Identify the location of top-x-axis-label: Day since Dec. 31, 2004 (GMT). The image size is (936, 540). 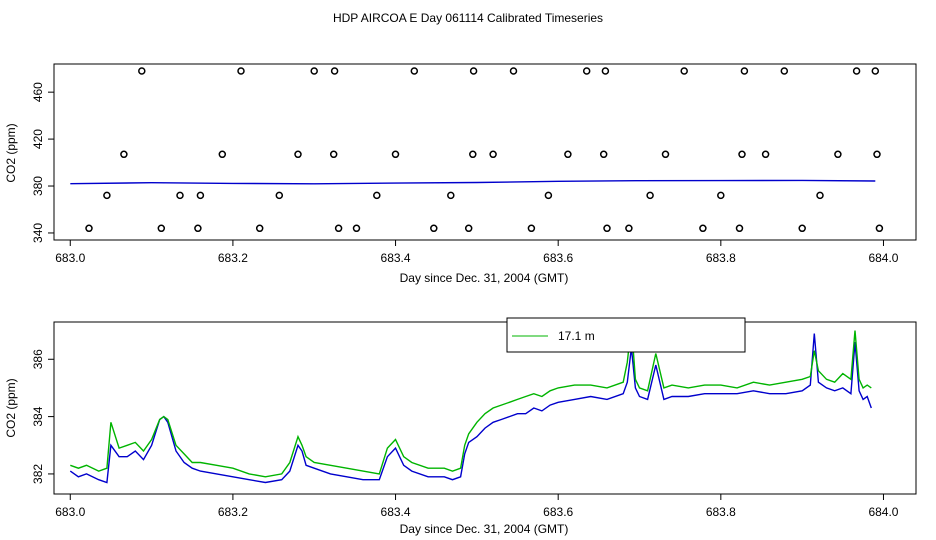
(484, 278).